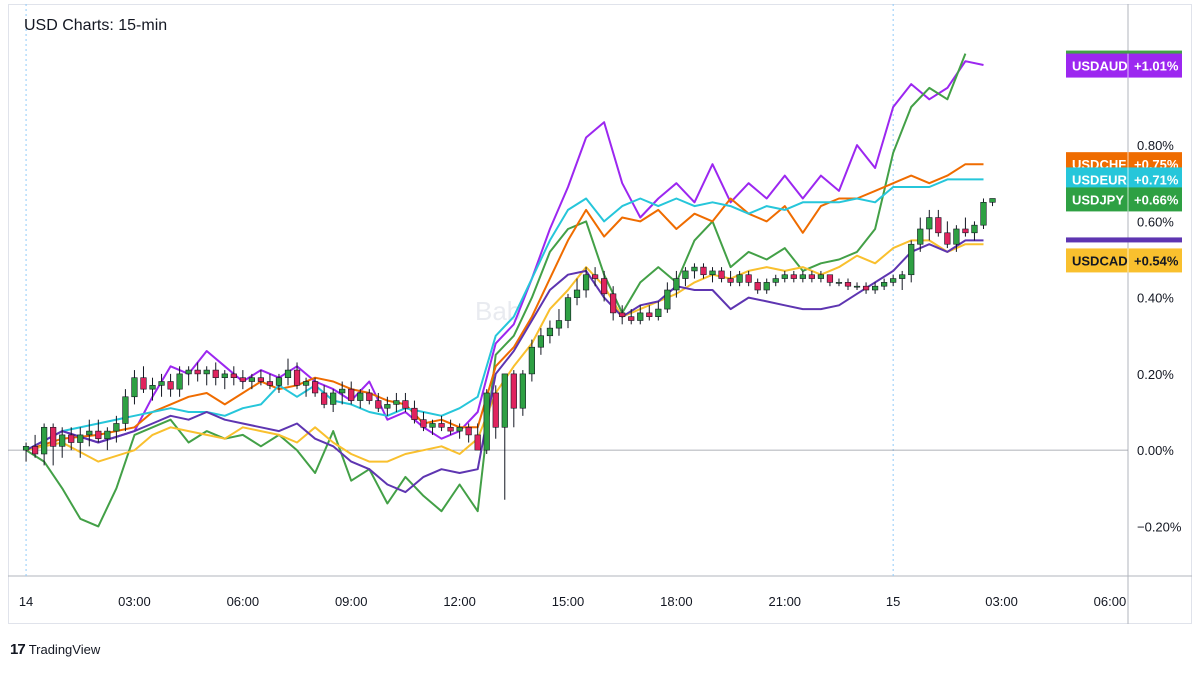 Image resolution: width=1200 pixels, height=675 pixels. What do you see at coordinates (498, 311) in the screenshot?
I see `watermark: Bab` at bounding box center [498, 311].